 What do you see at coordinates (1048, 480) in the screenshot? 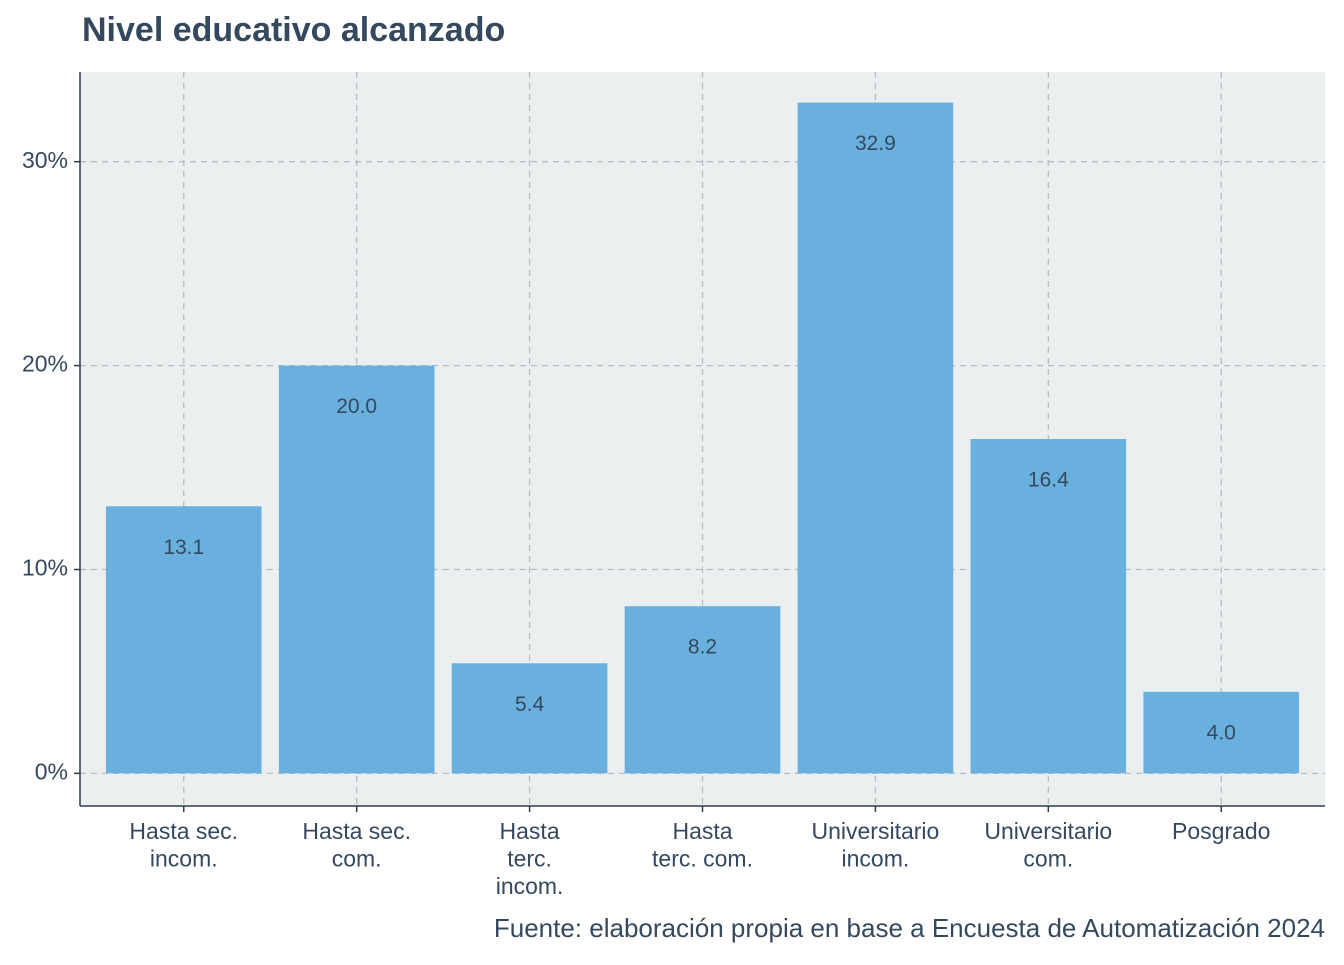
I see `value-label: 16.4` at bounding box center [1048, 480].